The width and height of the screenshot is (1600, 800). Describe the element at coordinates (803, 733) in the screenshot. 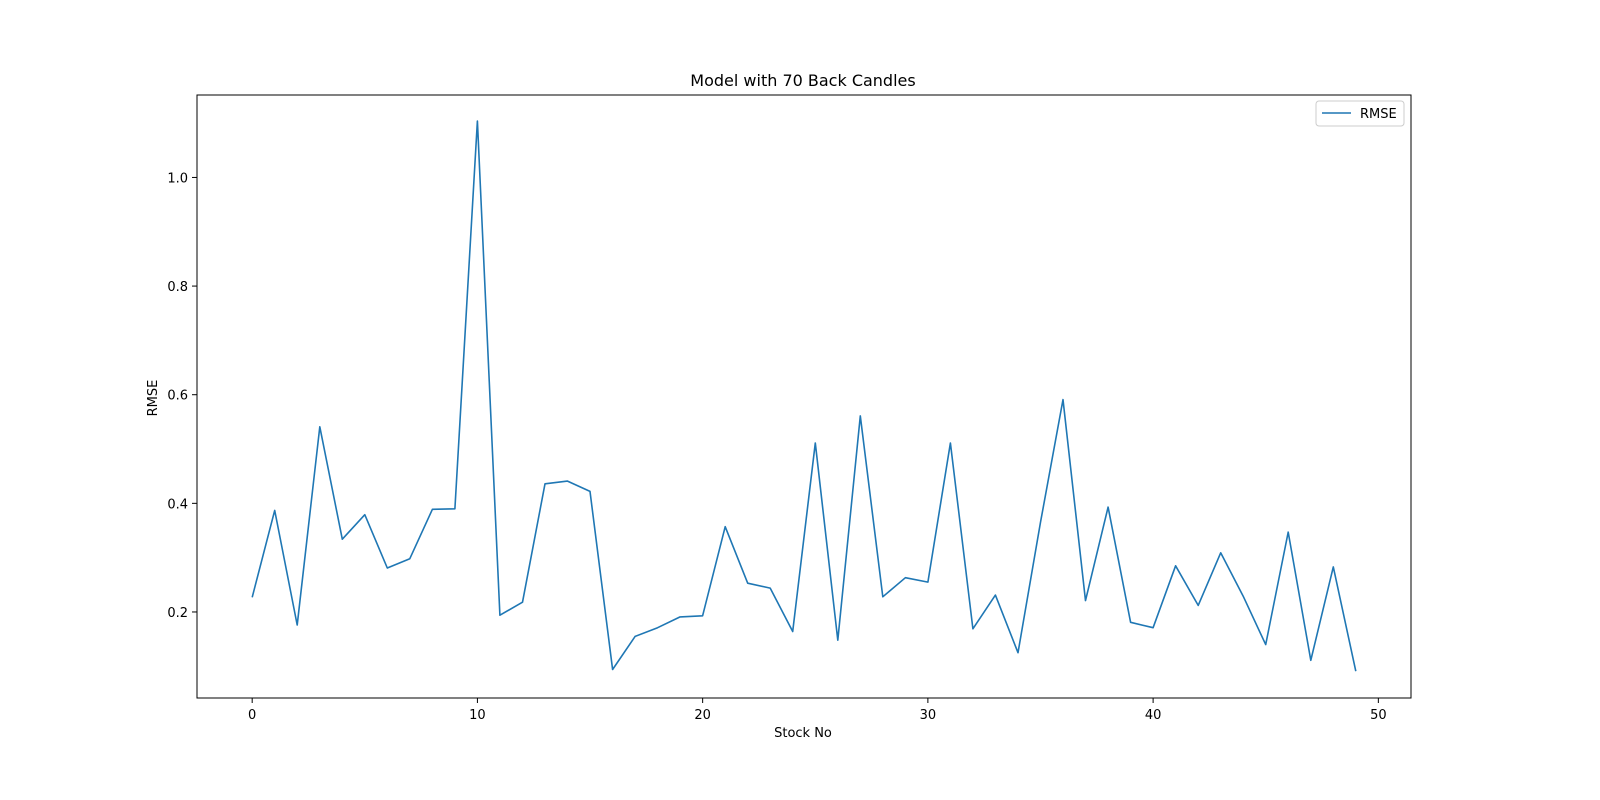

I see `x-axis-label: Stock No` at that location.